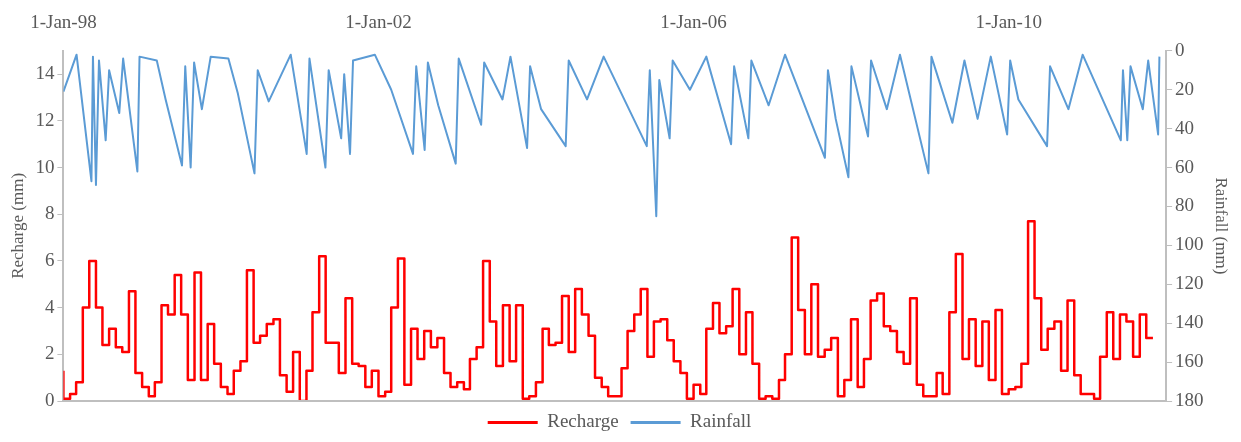  I want to click on y2-tick-label: 0, so click(1180, 49).